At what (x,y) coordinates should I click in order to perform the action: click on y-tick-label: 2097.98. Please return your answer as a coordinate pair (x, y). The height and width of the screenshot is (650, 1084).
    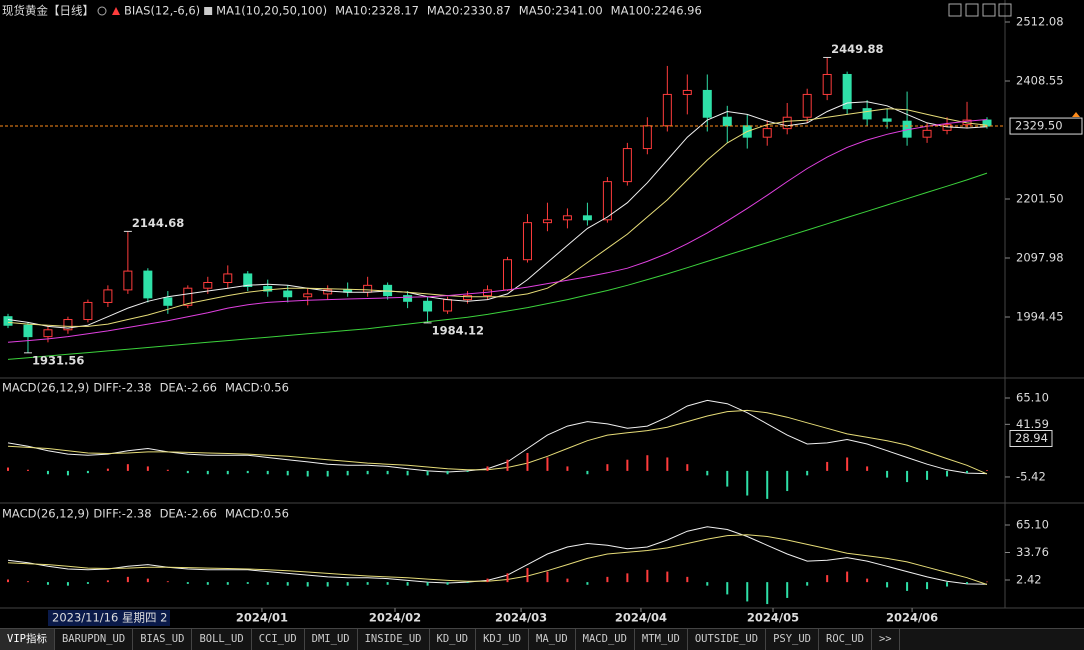
    Looking at the image, I should click on (1040, 257).